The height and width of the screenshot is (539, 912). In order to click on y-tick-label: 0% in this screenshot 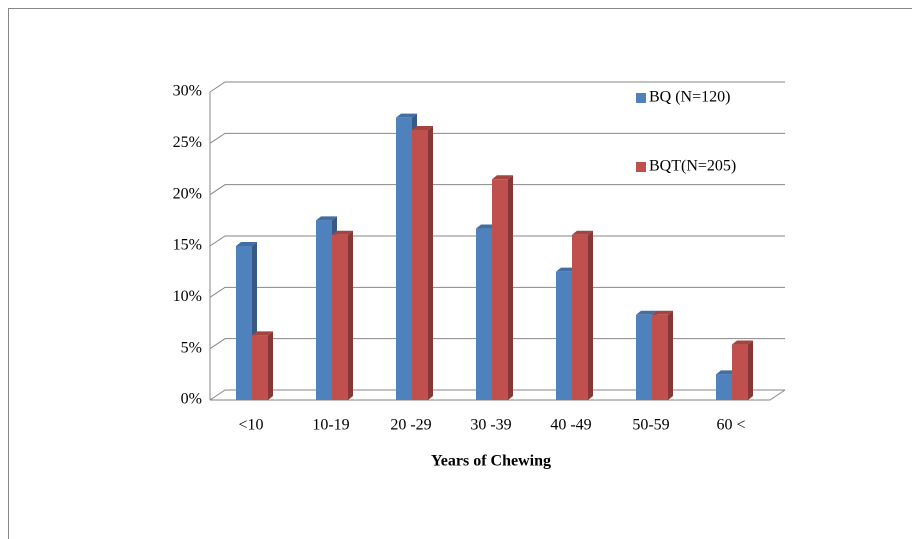, I will do `click(191, 399)`.